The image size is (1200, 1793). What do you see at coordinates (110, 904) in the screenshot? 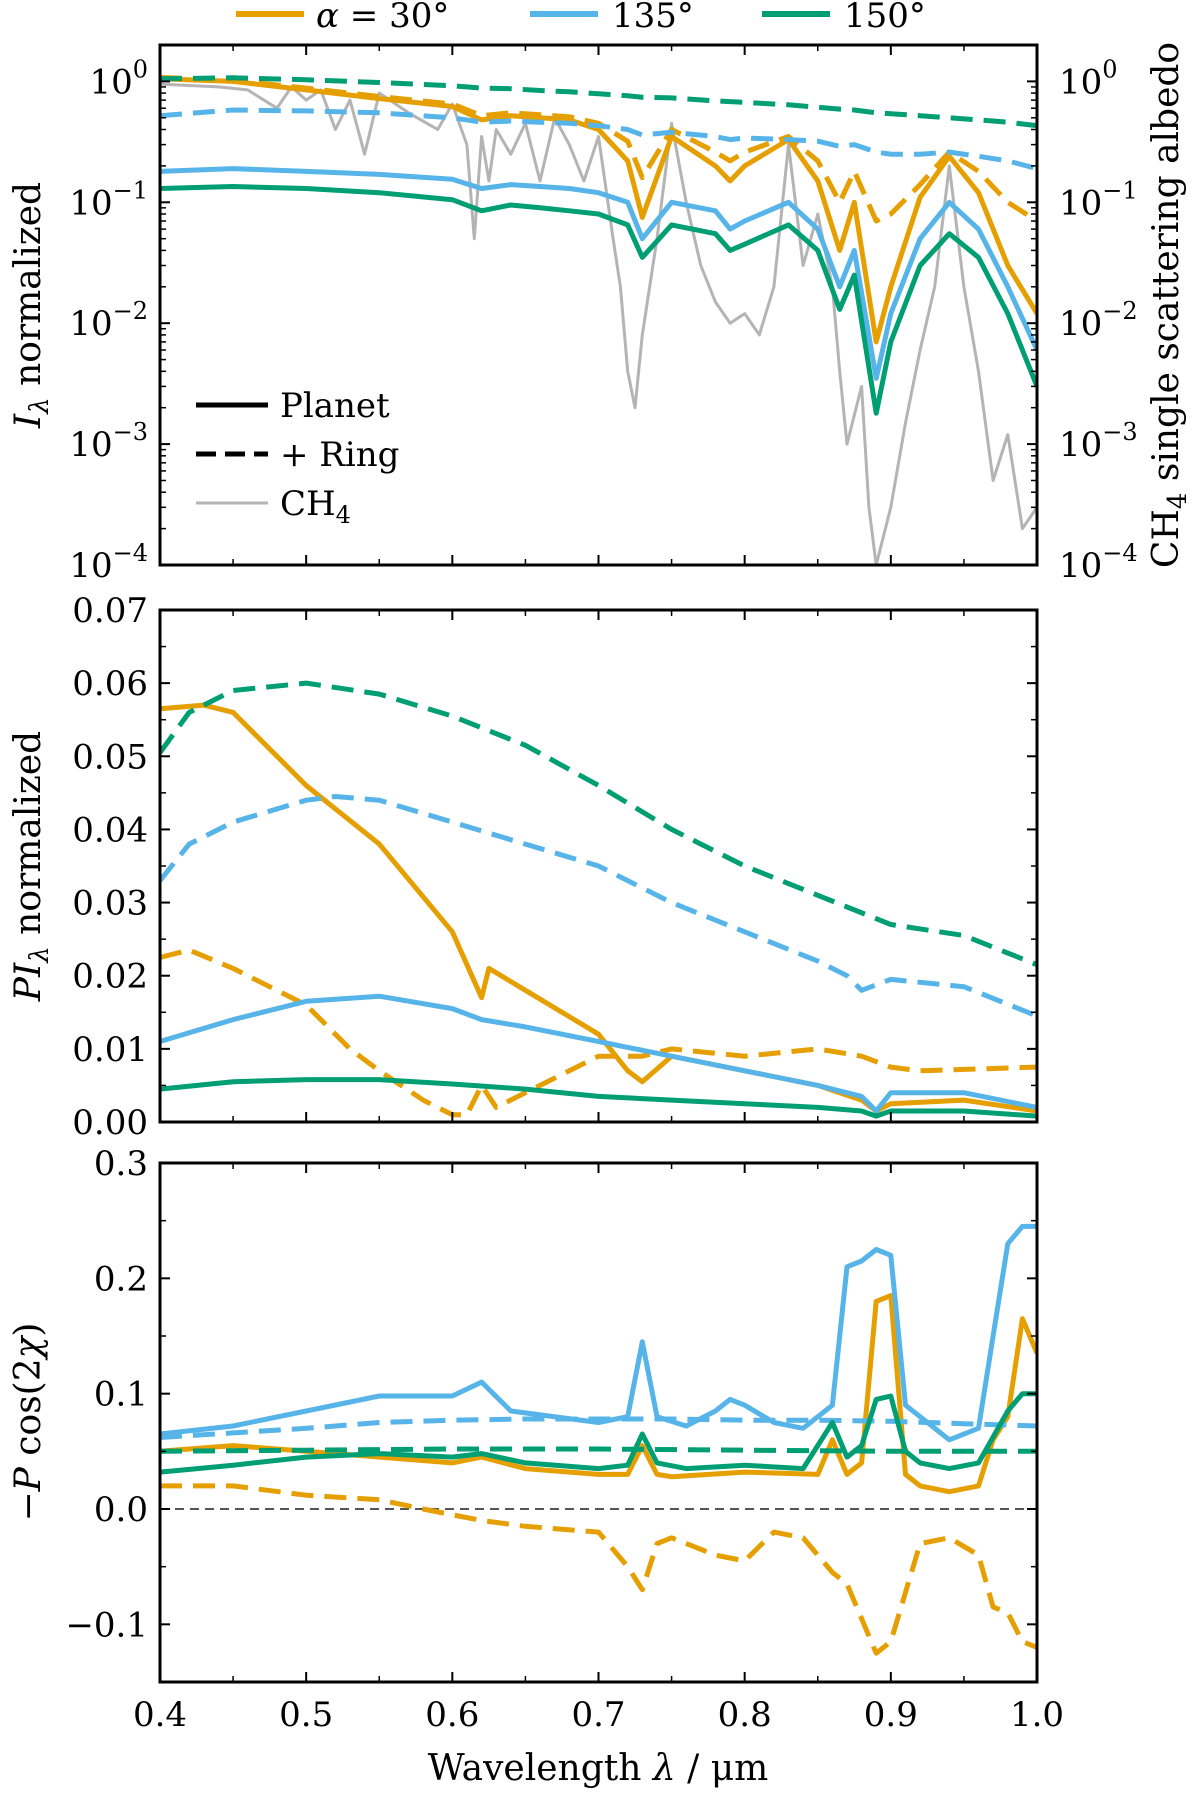
I see `polarized-ytick-label: 0.03` at bounding box center [110, 904].